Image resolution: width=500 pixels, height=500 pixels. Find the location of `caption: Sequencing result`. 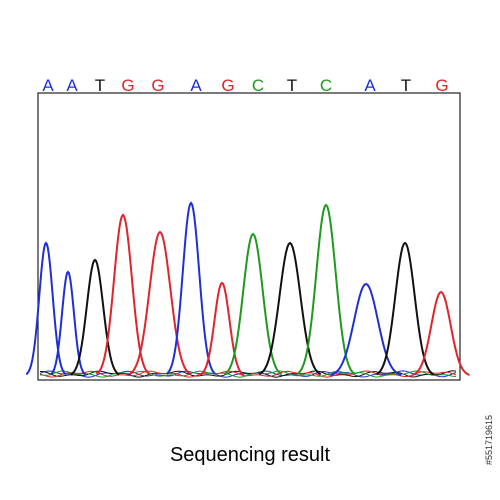

caption: Sequencing result is located at coordinates (250, 455).